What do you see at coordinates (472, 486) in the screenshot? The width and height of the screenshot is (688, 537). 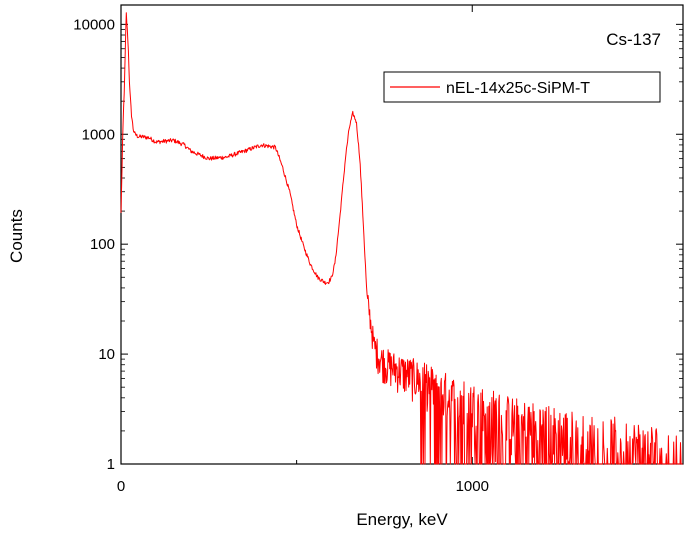 I see `x-tick-label-1000: 1000` at bounding box center [472, 486].